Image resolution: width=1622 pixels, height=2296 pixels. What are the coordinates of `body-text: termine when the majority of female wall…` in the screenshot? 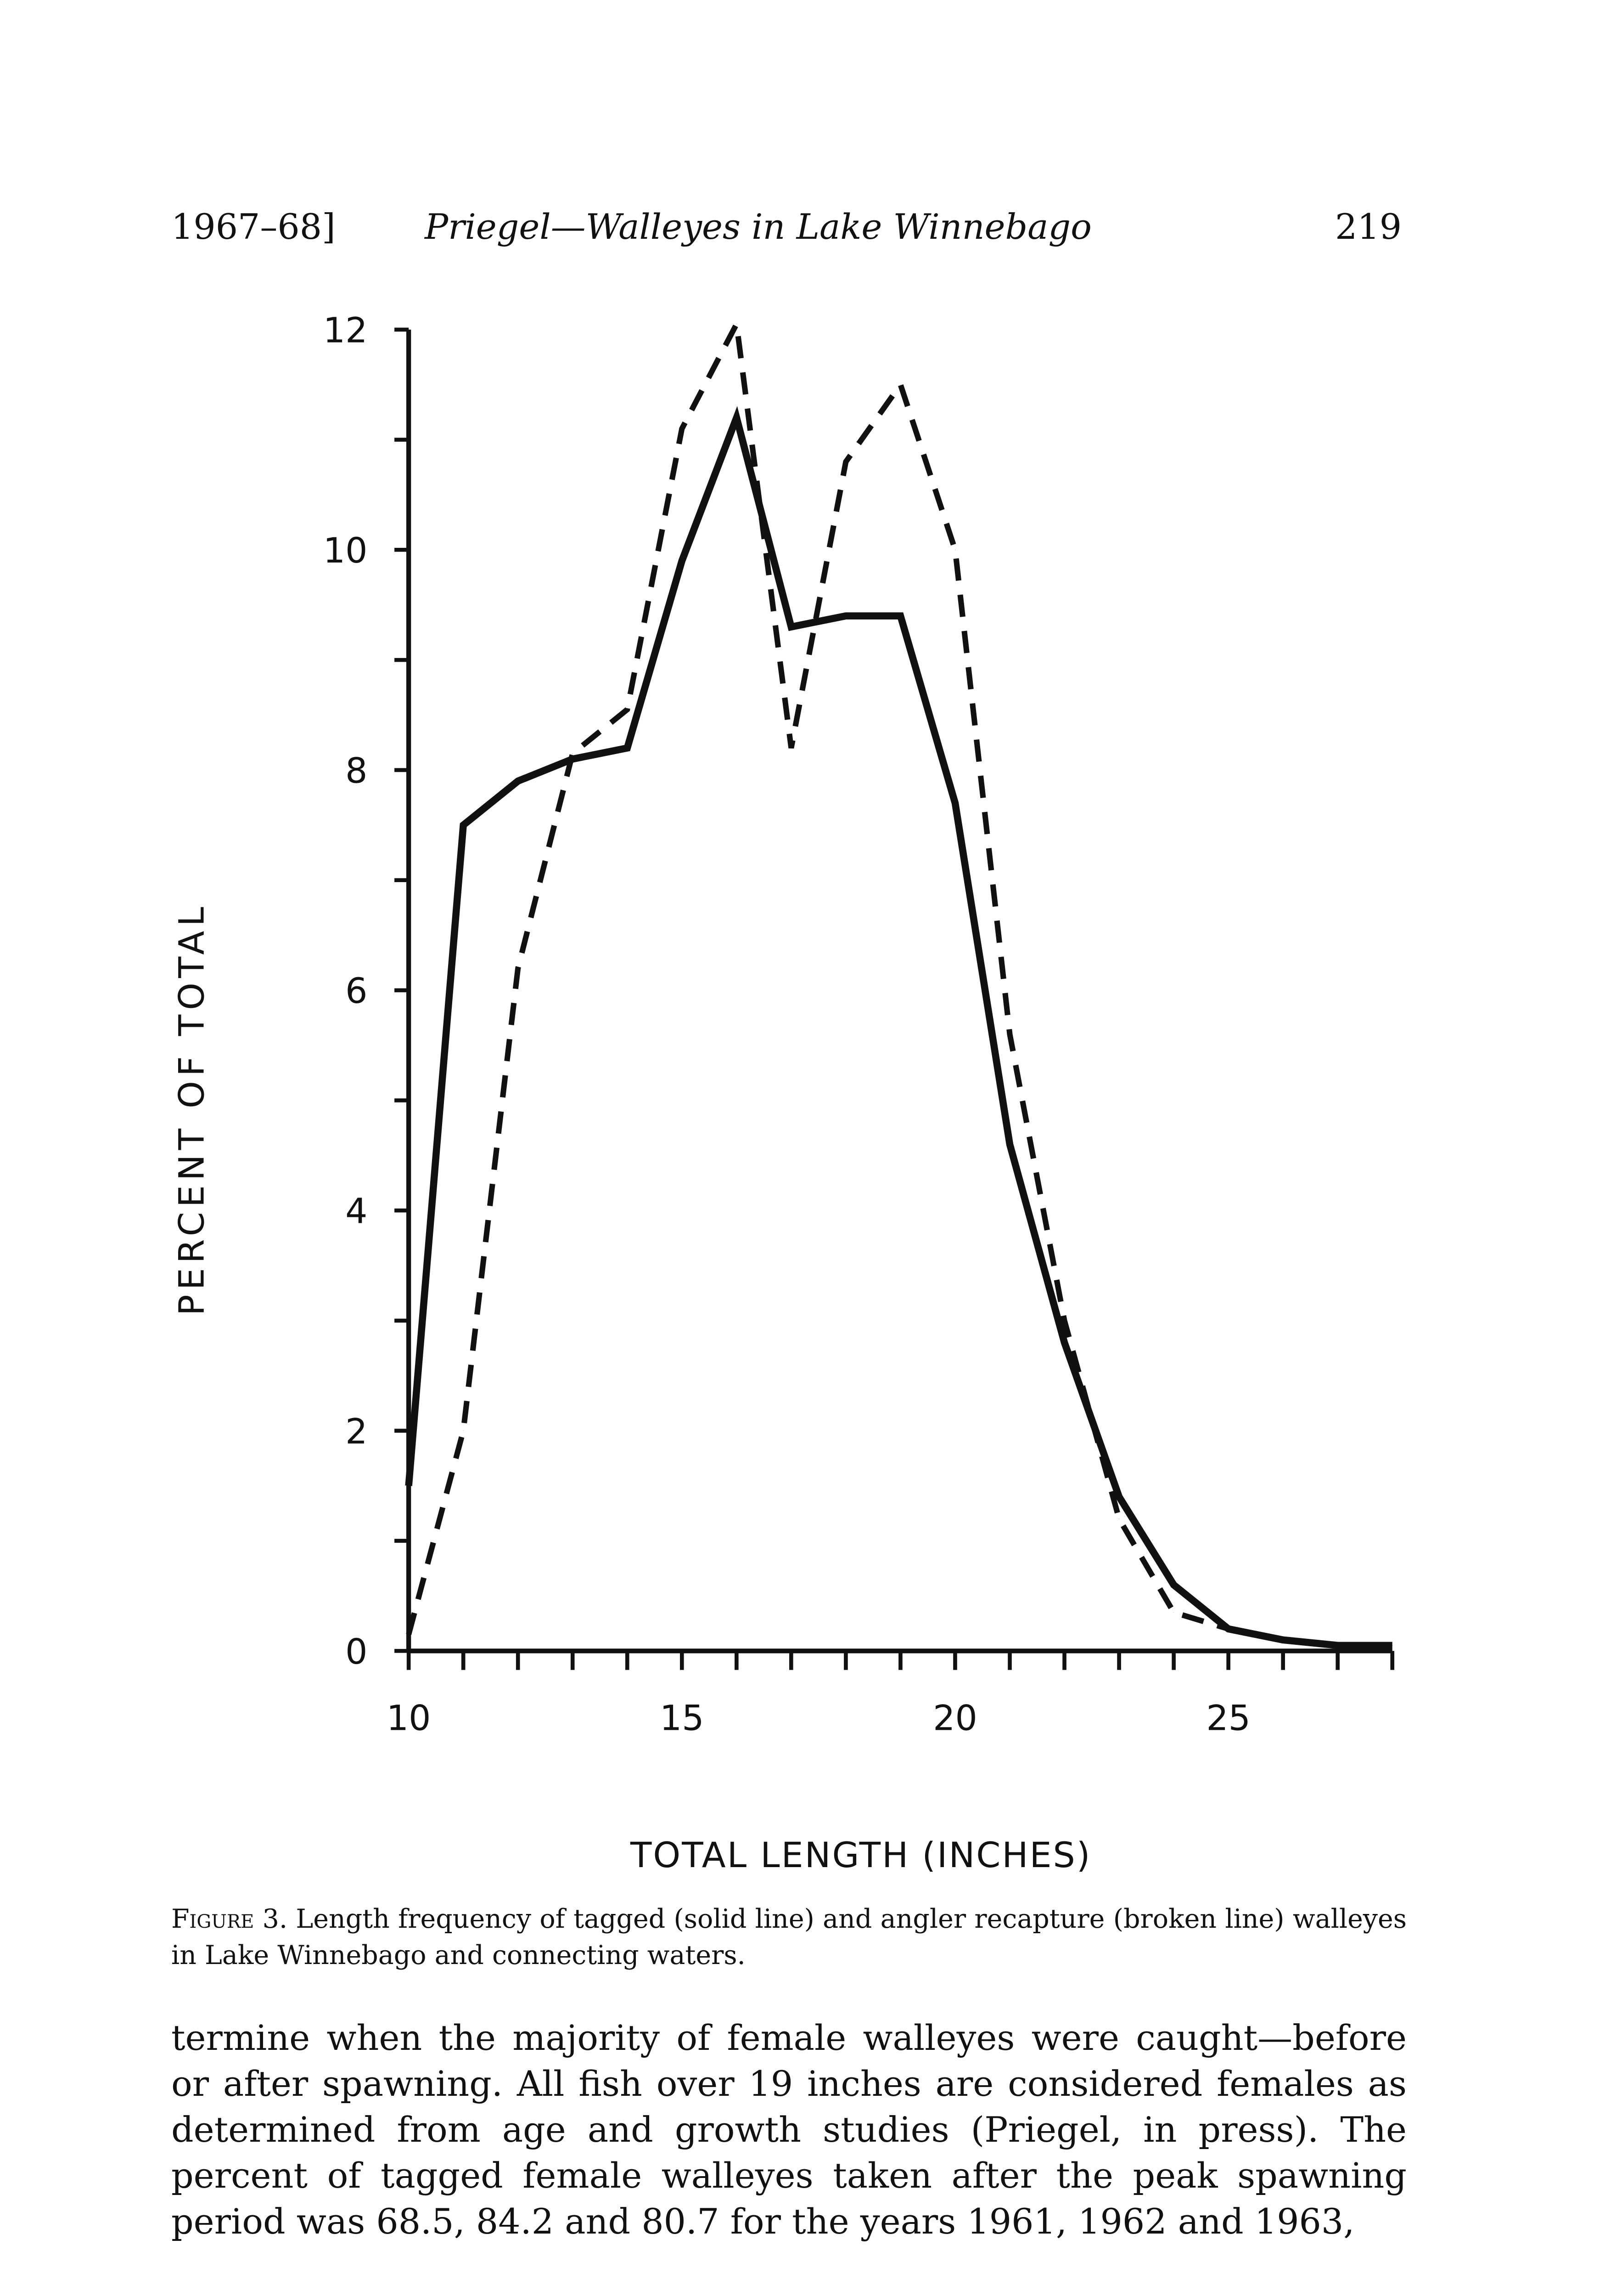 It's located at (789, 2130).